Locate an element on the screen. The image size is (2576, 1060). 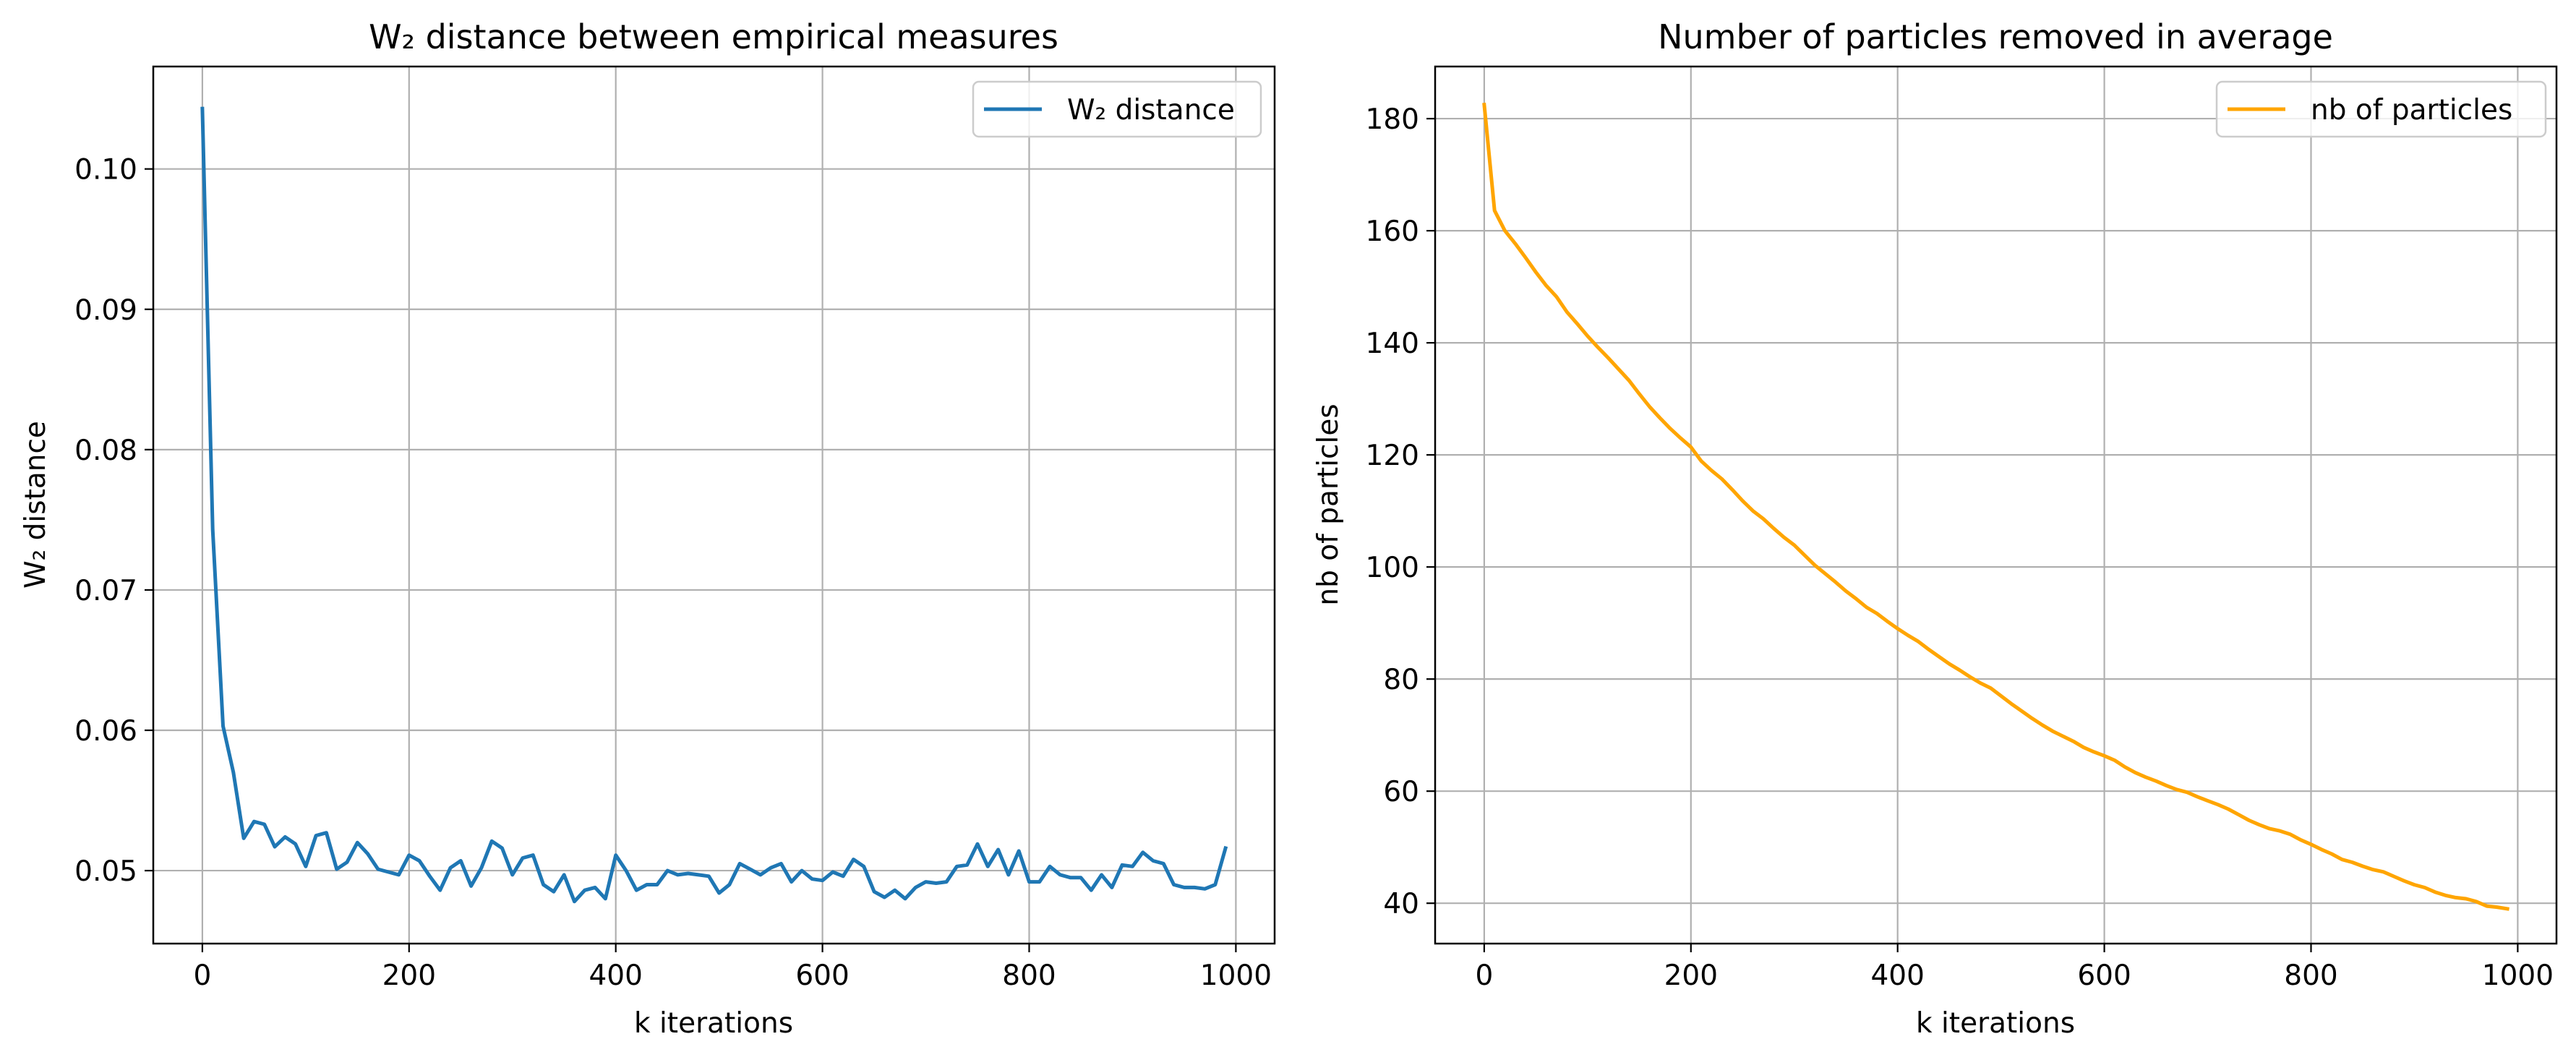
right-y-ticks: 40 60 80 100 120 140 160 180 is located at coordinates (1400, 512).